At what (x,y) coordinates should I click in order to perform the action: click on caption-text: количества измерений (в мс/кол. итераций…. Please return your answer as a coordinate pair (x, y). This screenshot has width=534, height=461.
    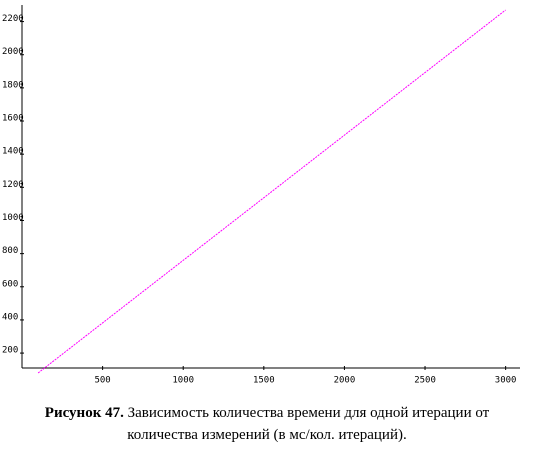
    Looking at the image, I should click on (267, 435).